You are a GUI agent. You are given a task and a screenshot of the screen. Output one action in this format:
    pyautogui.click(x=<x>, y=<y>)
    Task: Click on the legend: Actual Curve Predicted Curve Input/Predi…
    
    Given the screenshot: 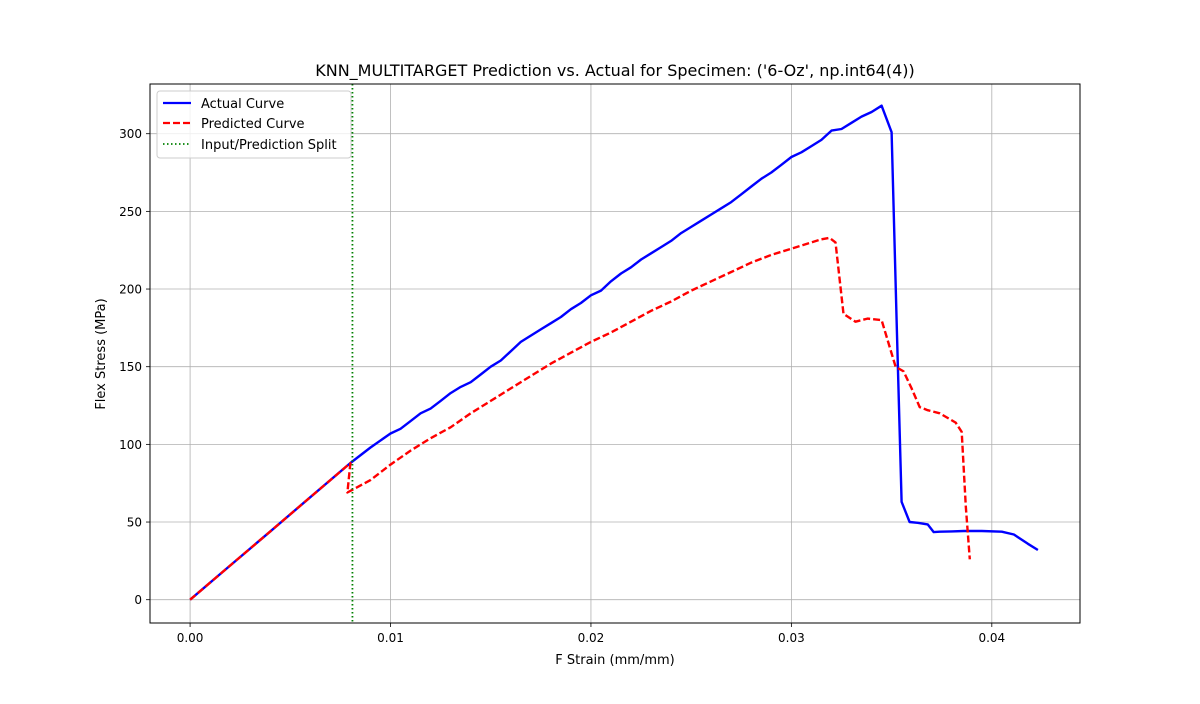 What is the action you would take?
    pyautogui.click(x=254, y=124)
    